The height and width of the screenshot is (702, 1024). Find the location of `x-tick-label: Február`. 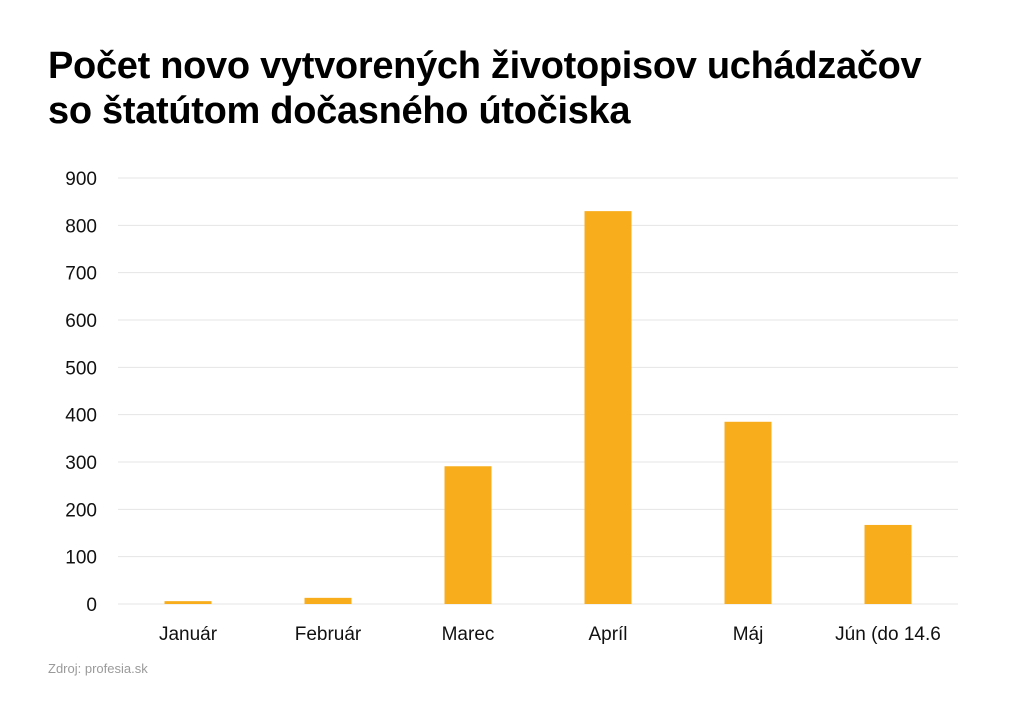

x-tick-label: Február is located at coordinates (328, 634).